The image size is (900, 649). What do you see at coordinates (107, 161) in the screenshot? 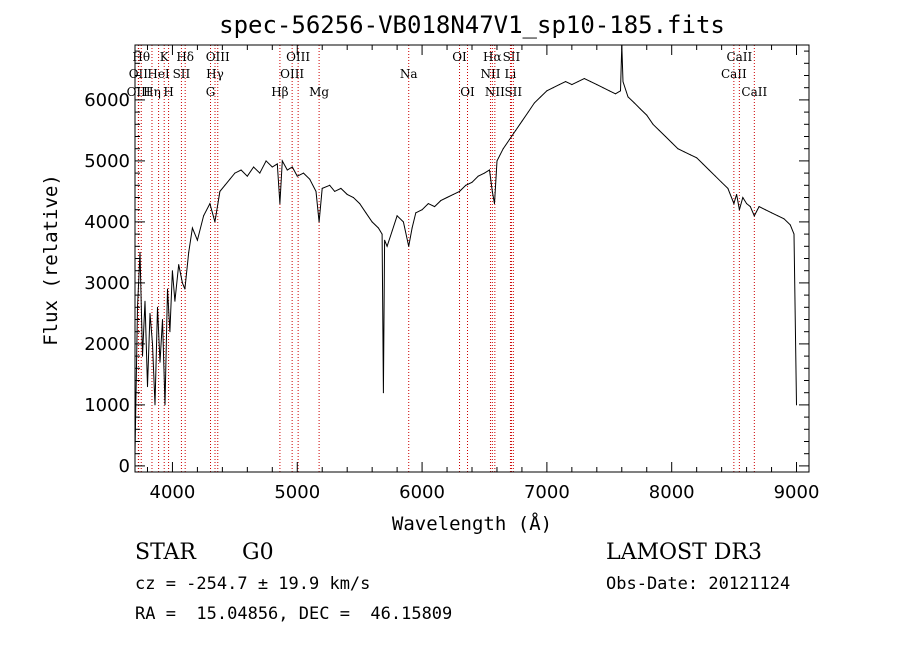
I see `y-tick-label: 5000` at bounding box center [107, 161].